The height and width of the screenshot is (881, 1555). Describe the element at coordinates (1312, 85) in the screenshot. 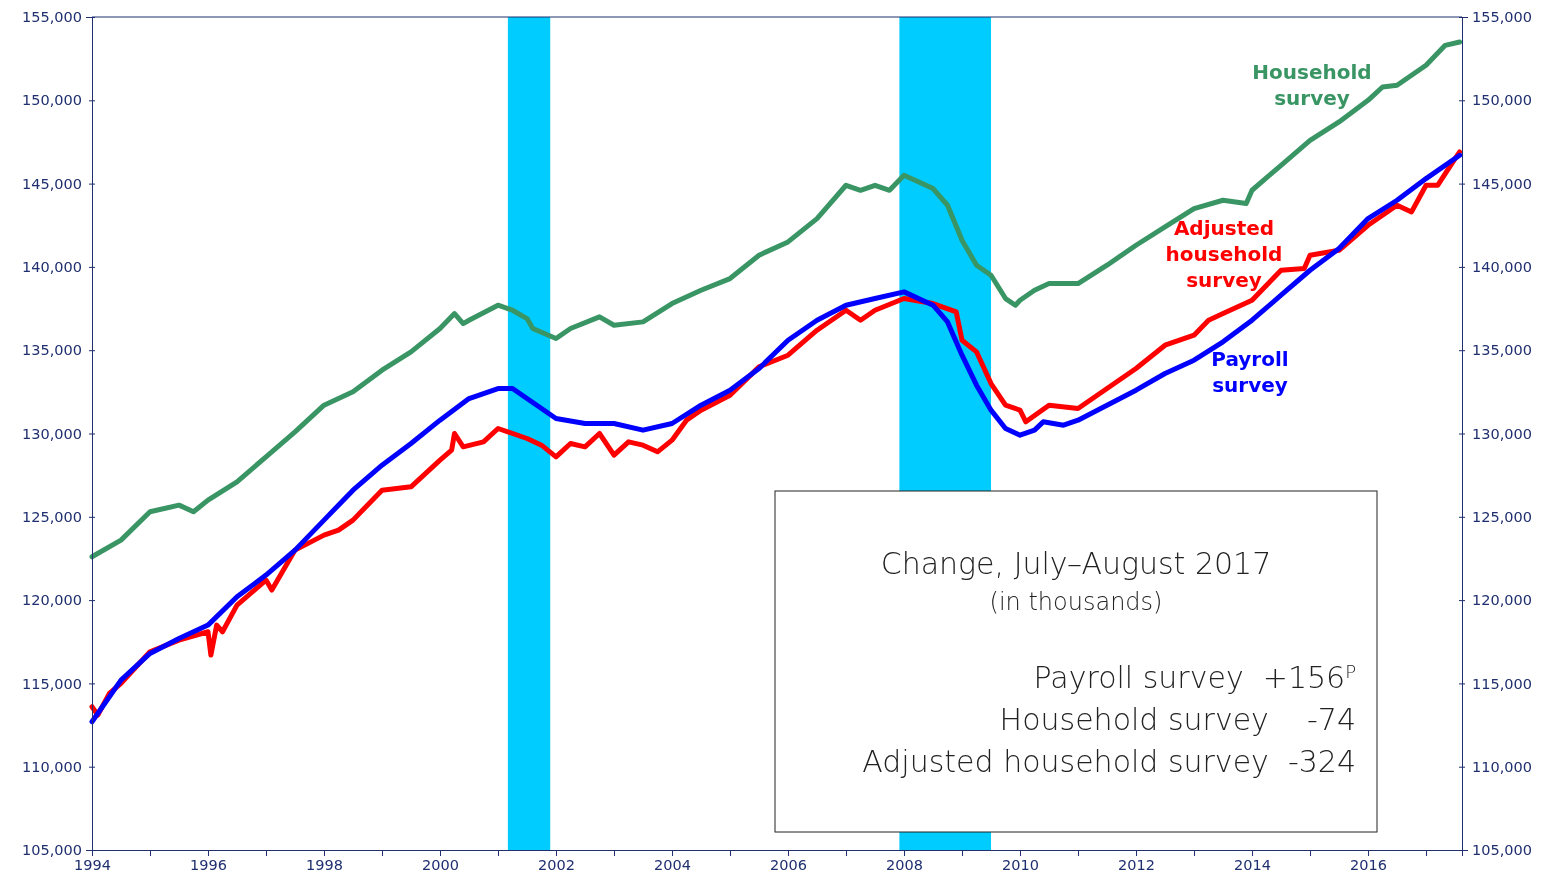

I see `series-label: Household survey` at that location.